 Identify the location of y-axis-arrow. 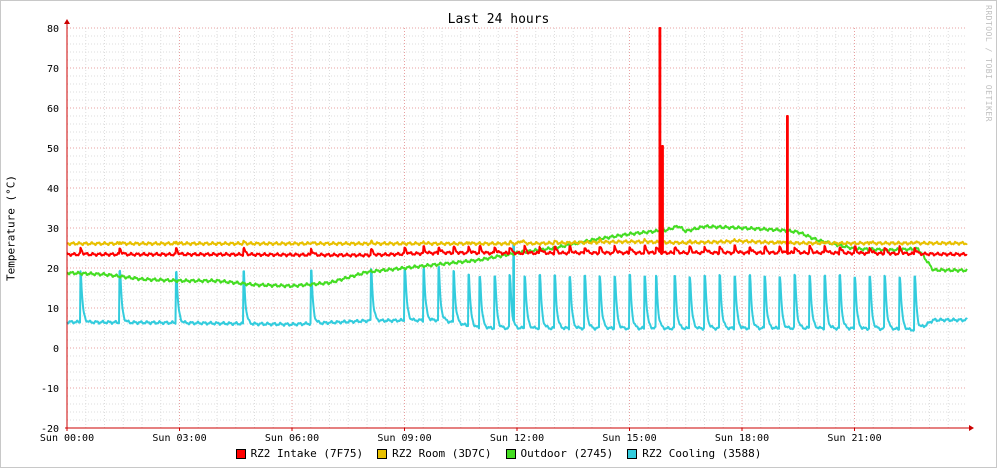
(67, 21).